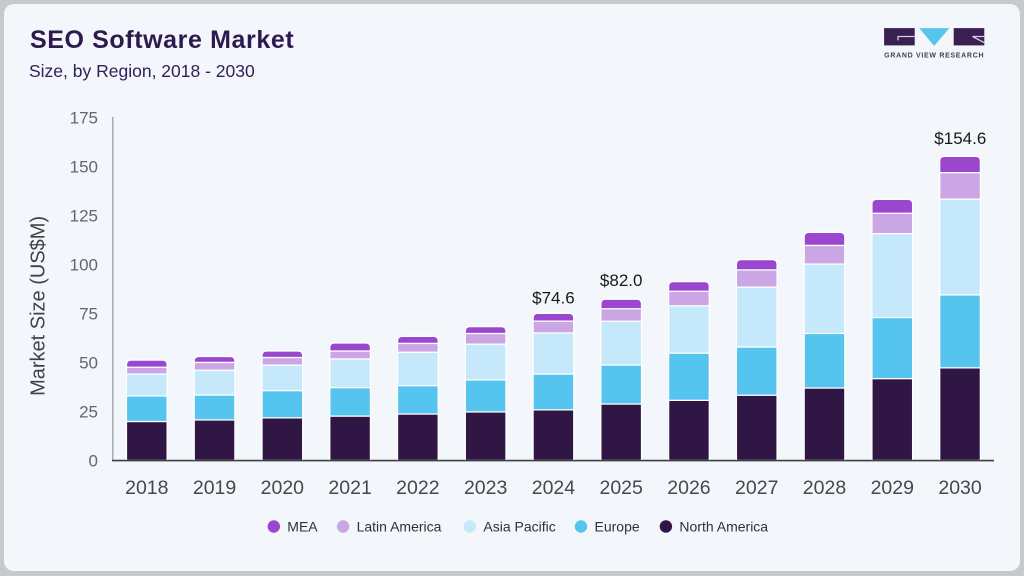 The width and height of the screenshot is (1024, 576). Describe the element at coordinates (146, 488) in the screenshot. I see `svg-text: 2018` at that location.